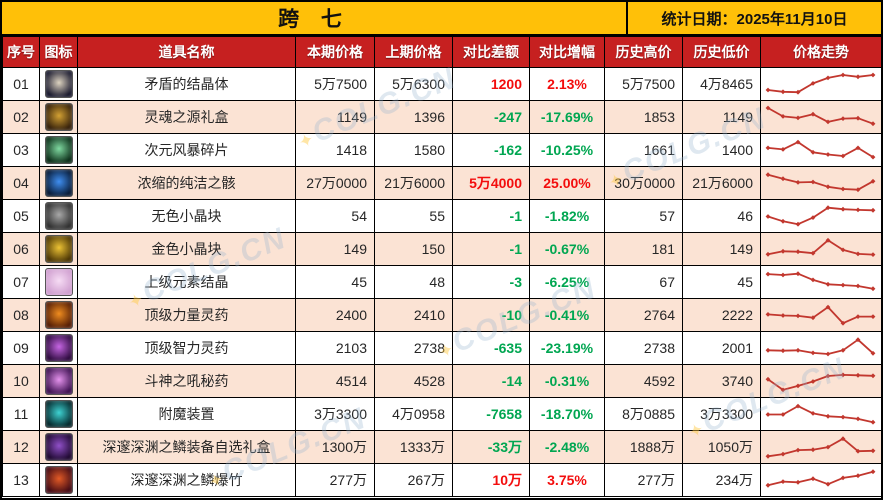 The image size is (883, 500). I want to click on diff-amount: -14, so click(491, 381).